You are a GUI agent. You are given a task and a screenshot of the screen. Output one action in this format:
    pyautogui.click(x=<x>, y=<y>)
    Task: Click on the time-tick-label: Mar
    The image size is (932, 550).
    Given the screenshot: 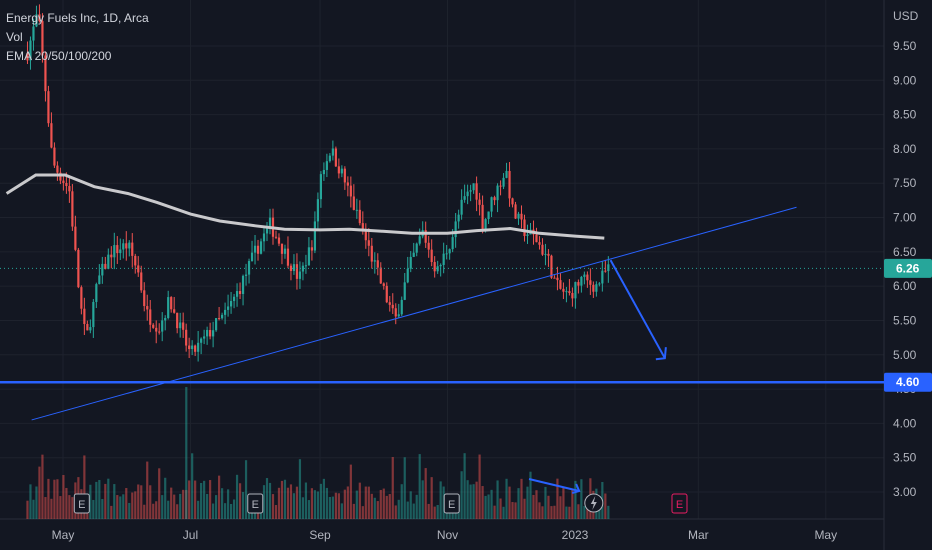 What is the action you would take?
    pyautogui.click(x=698, y=535)
    